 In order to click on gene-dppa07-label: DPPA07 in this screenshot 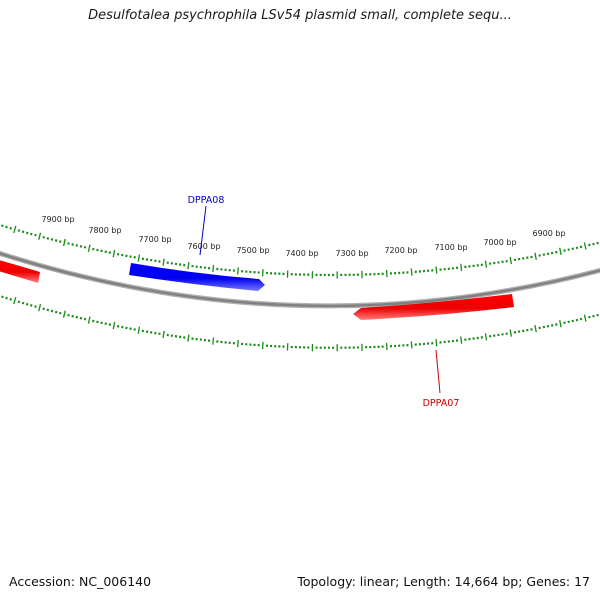, I will do `click(441, 403)`.